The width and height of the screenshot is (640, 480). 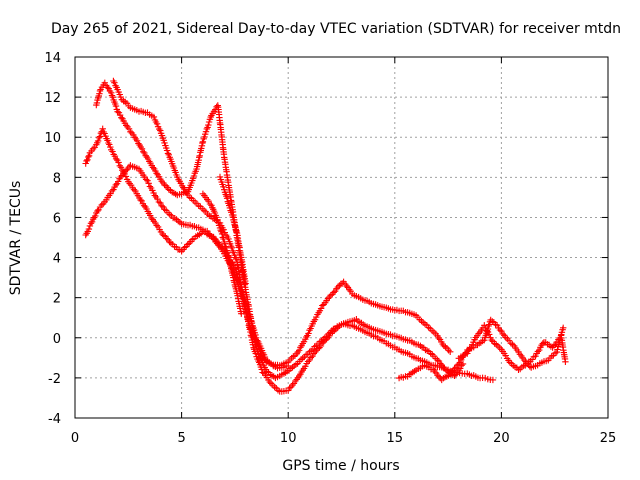 What do you see at coordinates (288, 438) in the screenshot?
I see `x-tick-label: 10` at bounding box center [288, 438].